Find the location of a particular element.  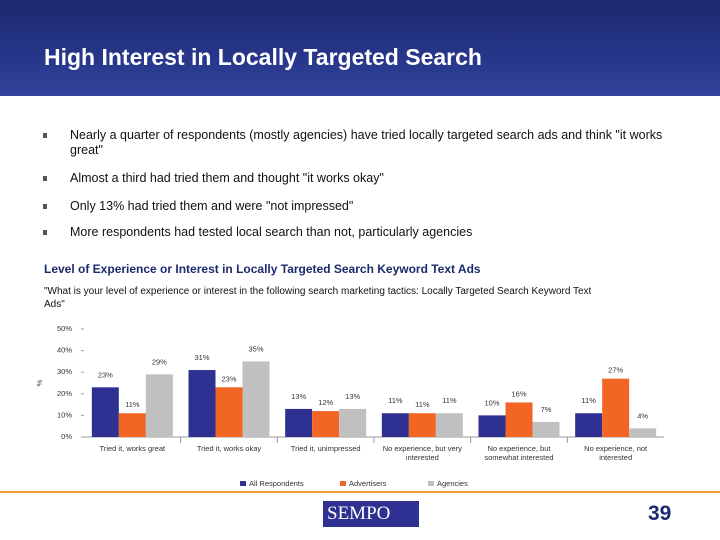

y-tick-label: 50% is located at coordinates (64, 328).